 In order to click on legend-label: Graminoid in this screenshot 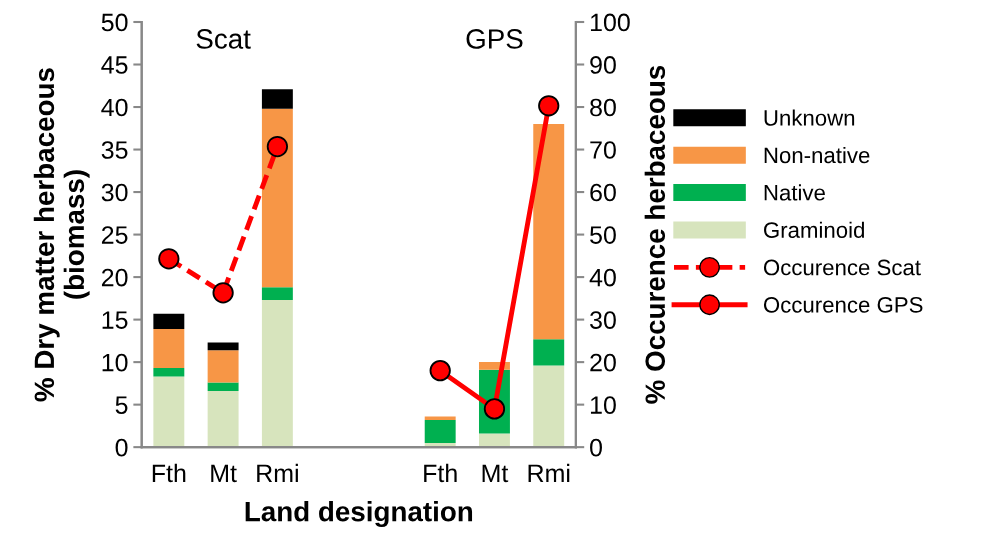, I will do `click(814, 229)`.